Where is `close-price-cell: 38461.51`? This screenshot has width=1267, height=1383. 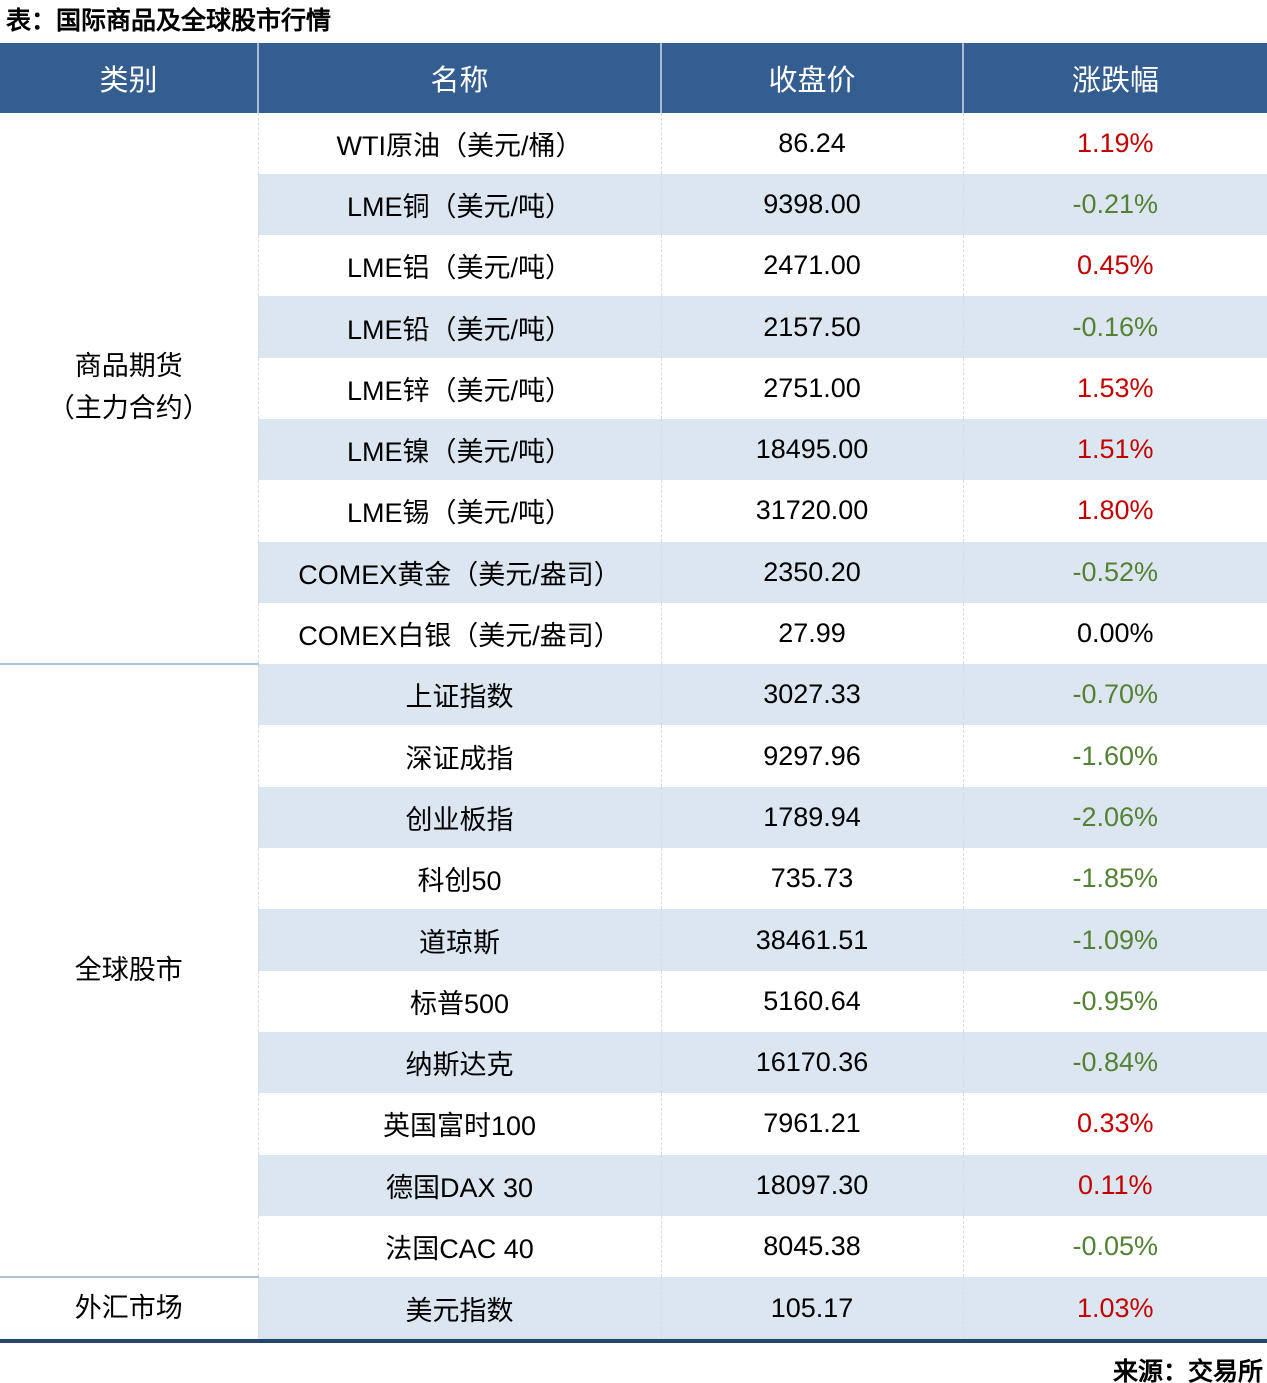 close-price-cell: 38461.51 is located at coordinates (811, 940).